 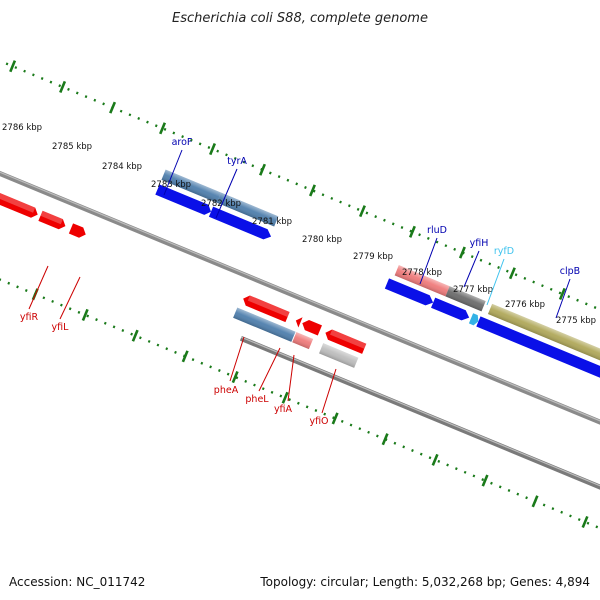 What do you see at coordinates (272, 222) in the screenshot?
I see `kbp-label: 2781 kbp` at bounding box center [272, 222].